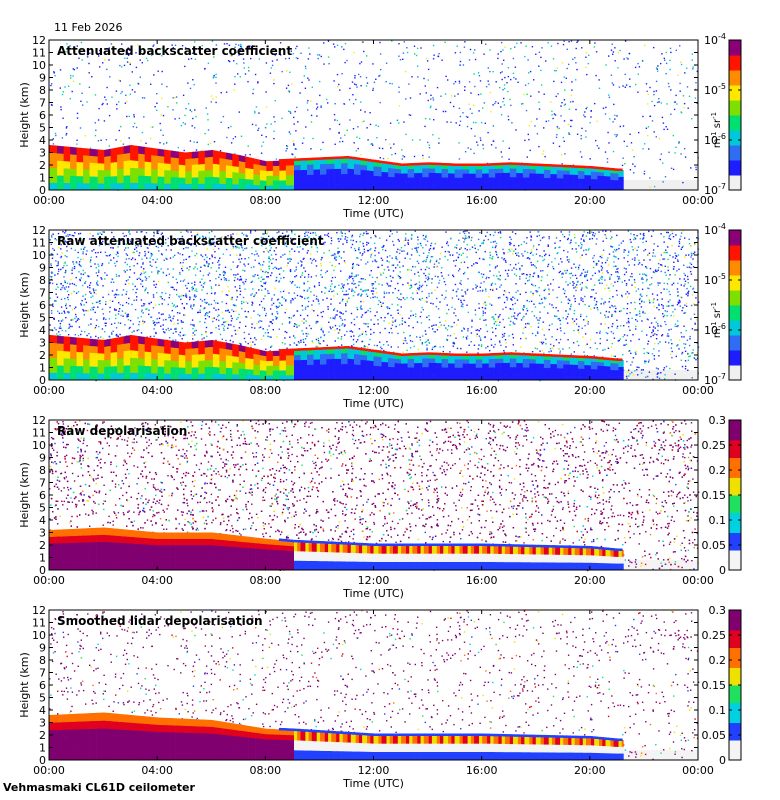 The width and height of the screenshot is (780, 800). I want to click on colorbar-tick-label: 0.15, so click(714, 495).